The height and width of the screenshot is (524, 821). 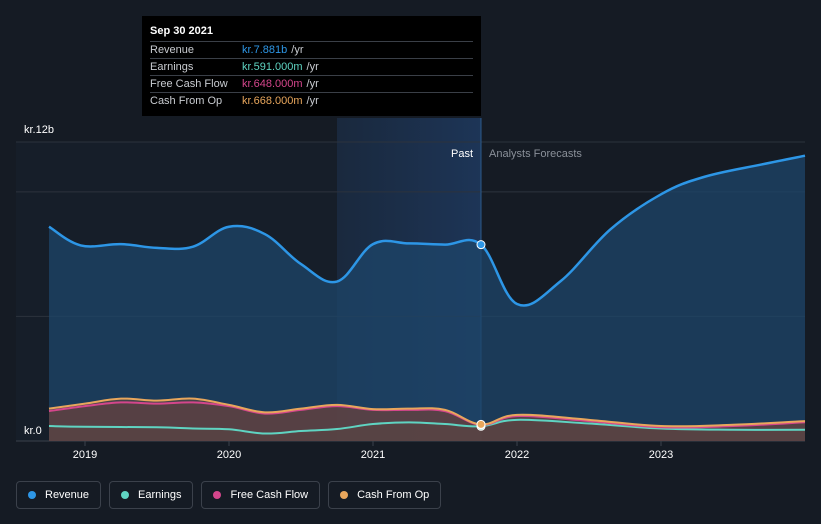 I want to click on x-tick-label: 2019, so click(x=85, y=455).